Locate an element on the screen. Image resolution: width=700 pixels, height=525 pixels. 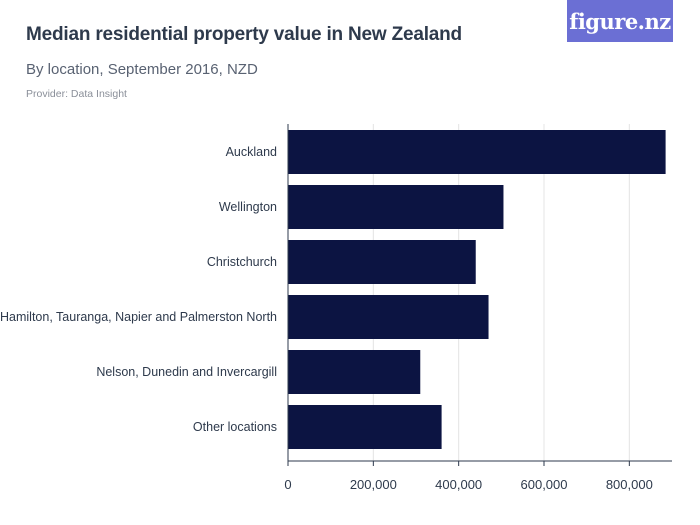
x-tick-label: 800,000 is located at coordinates (629, 484).